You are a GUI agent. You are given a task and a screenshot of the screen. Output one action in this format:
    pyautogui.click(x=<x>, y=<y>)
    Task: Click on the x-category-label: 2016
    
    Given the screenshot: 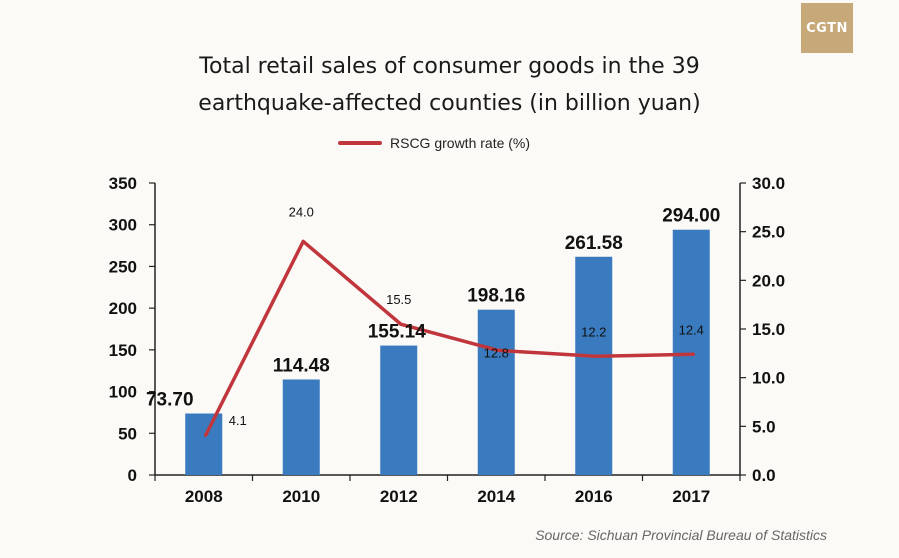 What is the action you would take?
    pyautogui.click(x=594, y=496)
    